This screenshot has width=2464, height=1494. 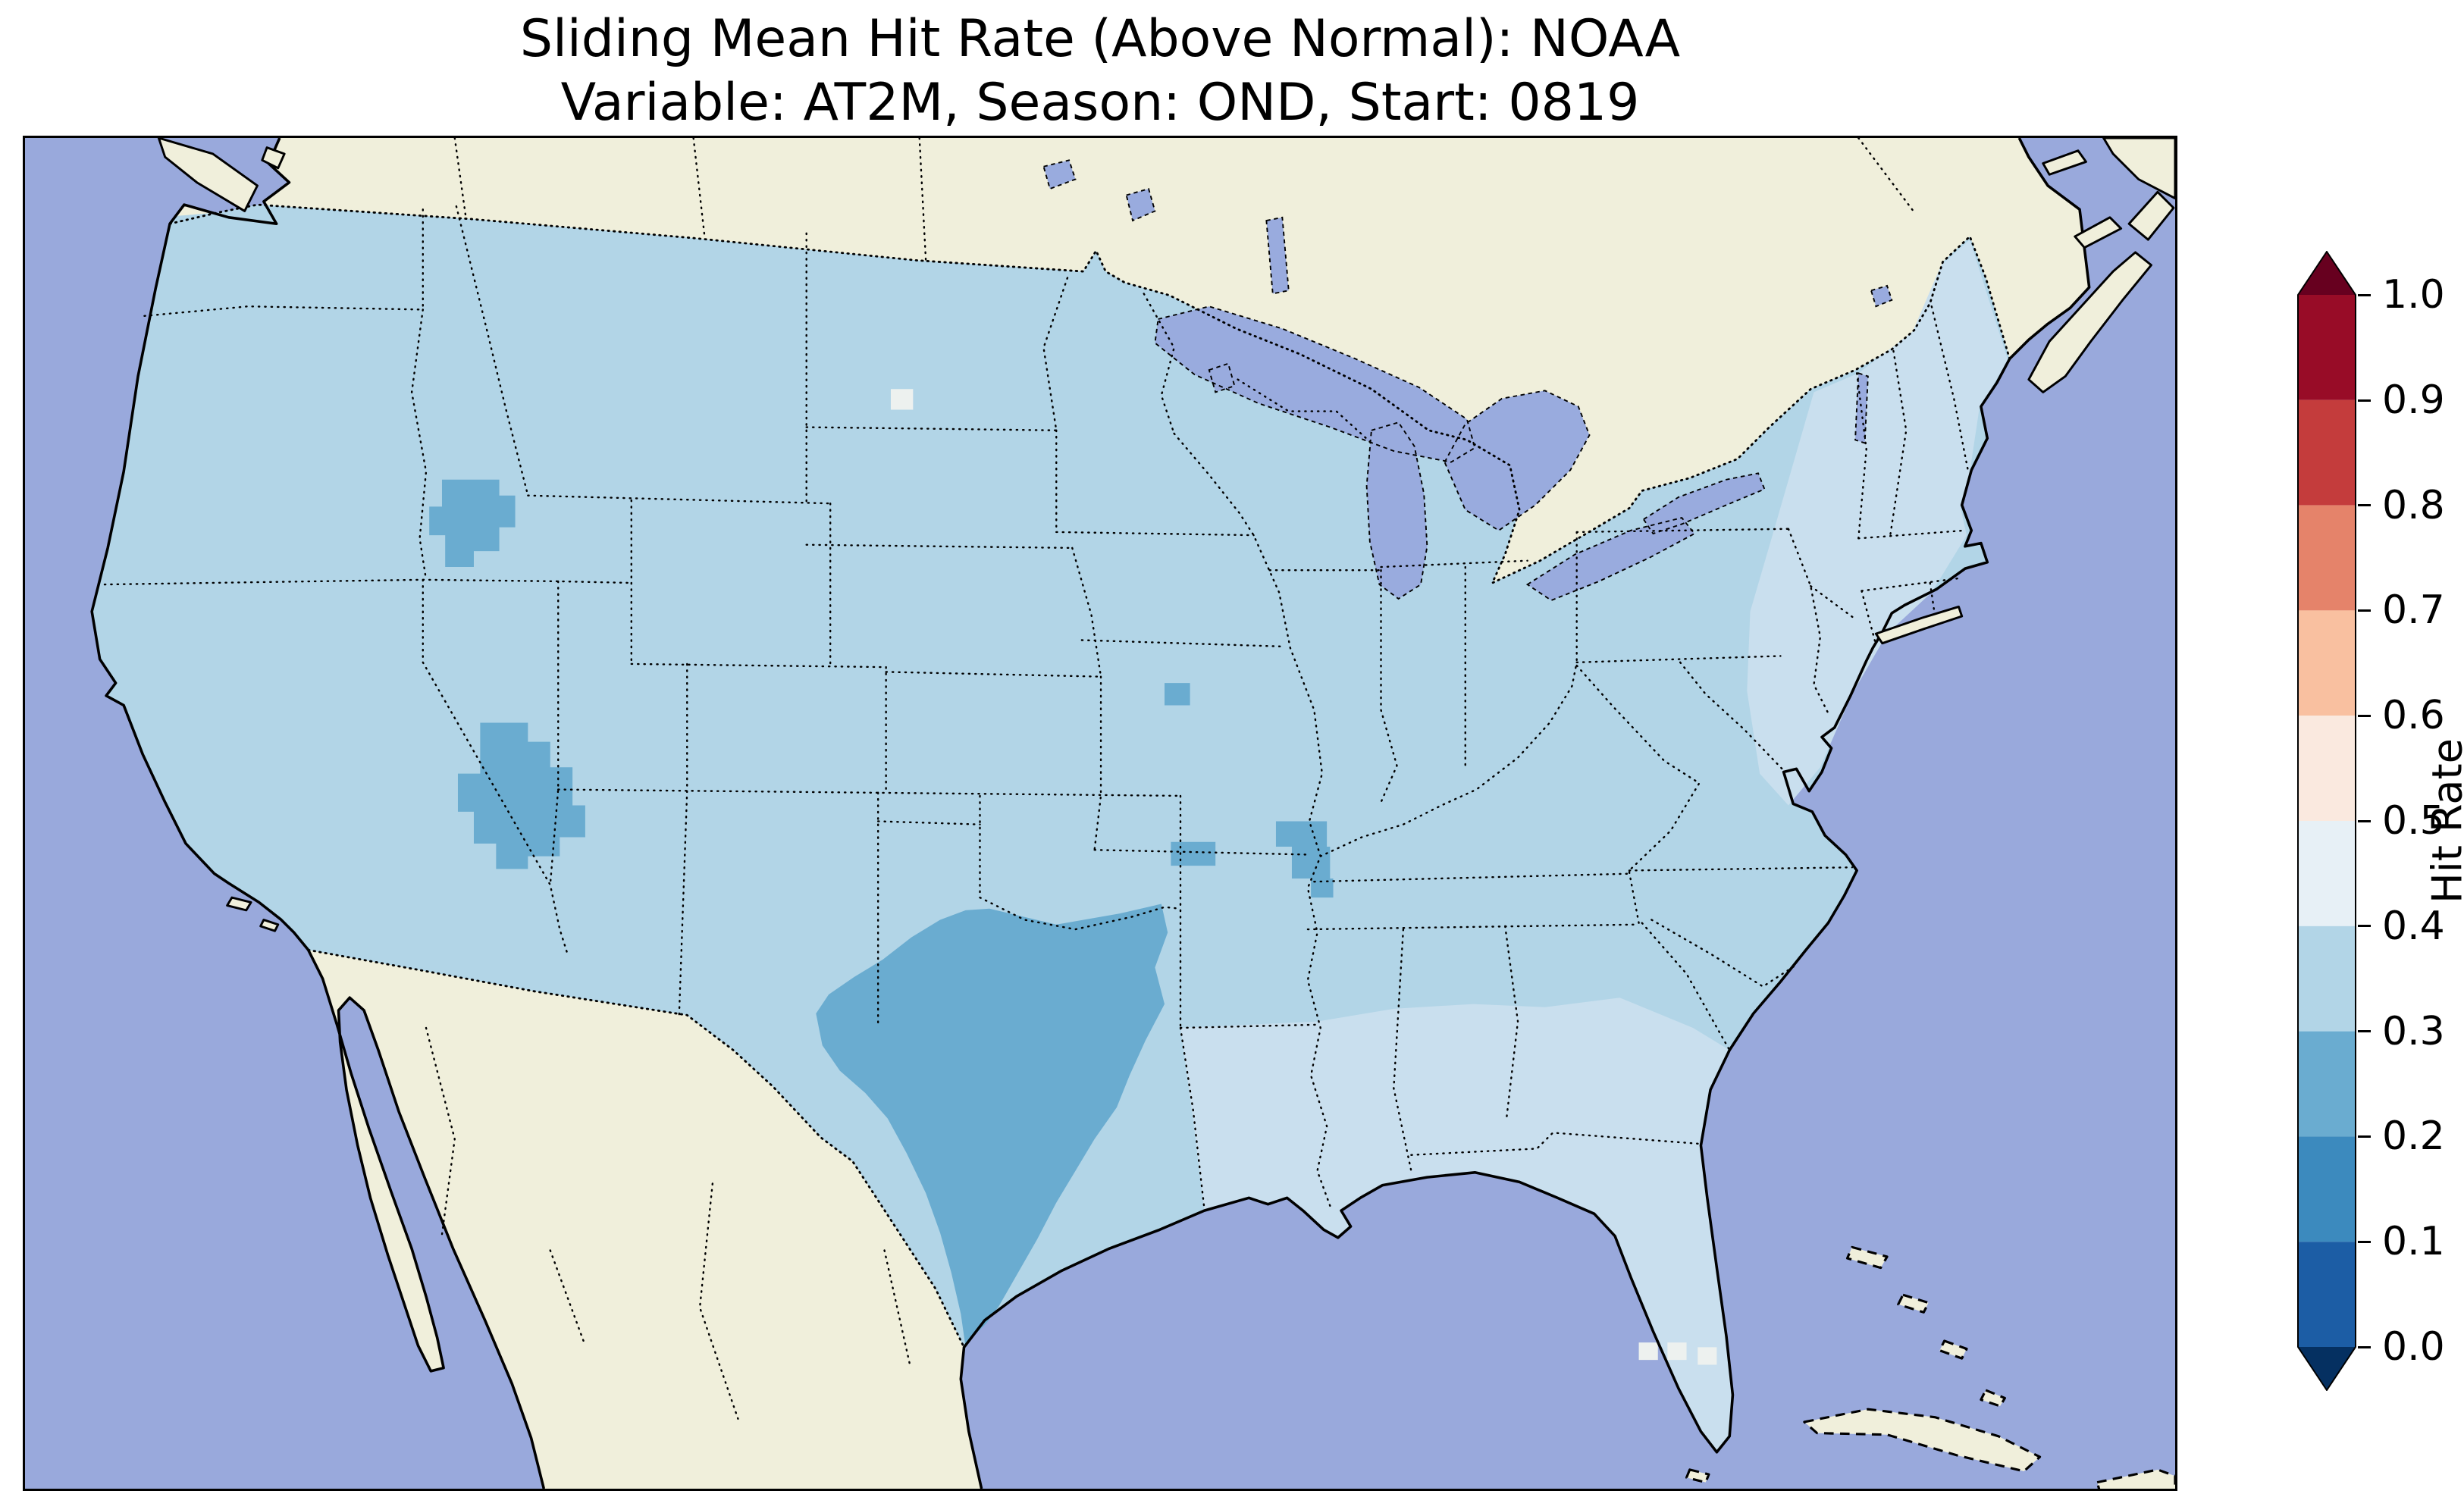 I want to click on texas-low-hit-patch, so click(x=992, y=1126).